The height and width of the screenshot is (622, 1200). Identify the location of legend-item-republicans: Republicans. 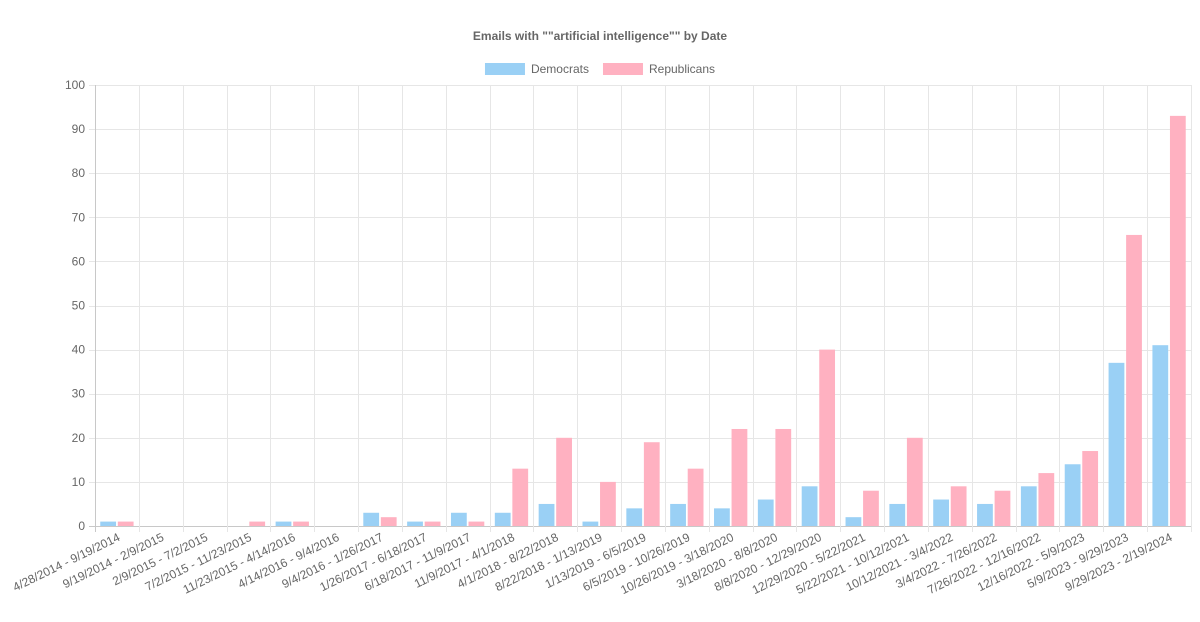
(658, 69).